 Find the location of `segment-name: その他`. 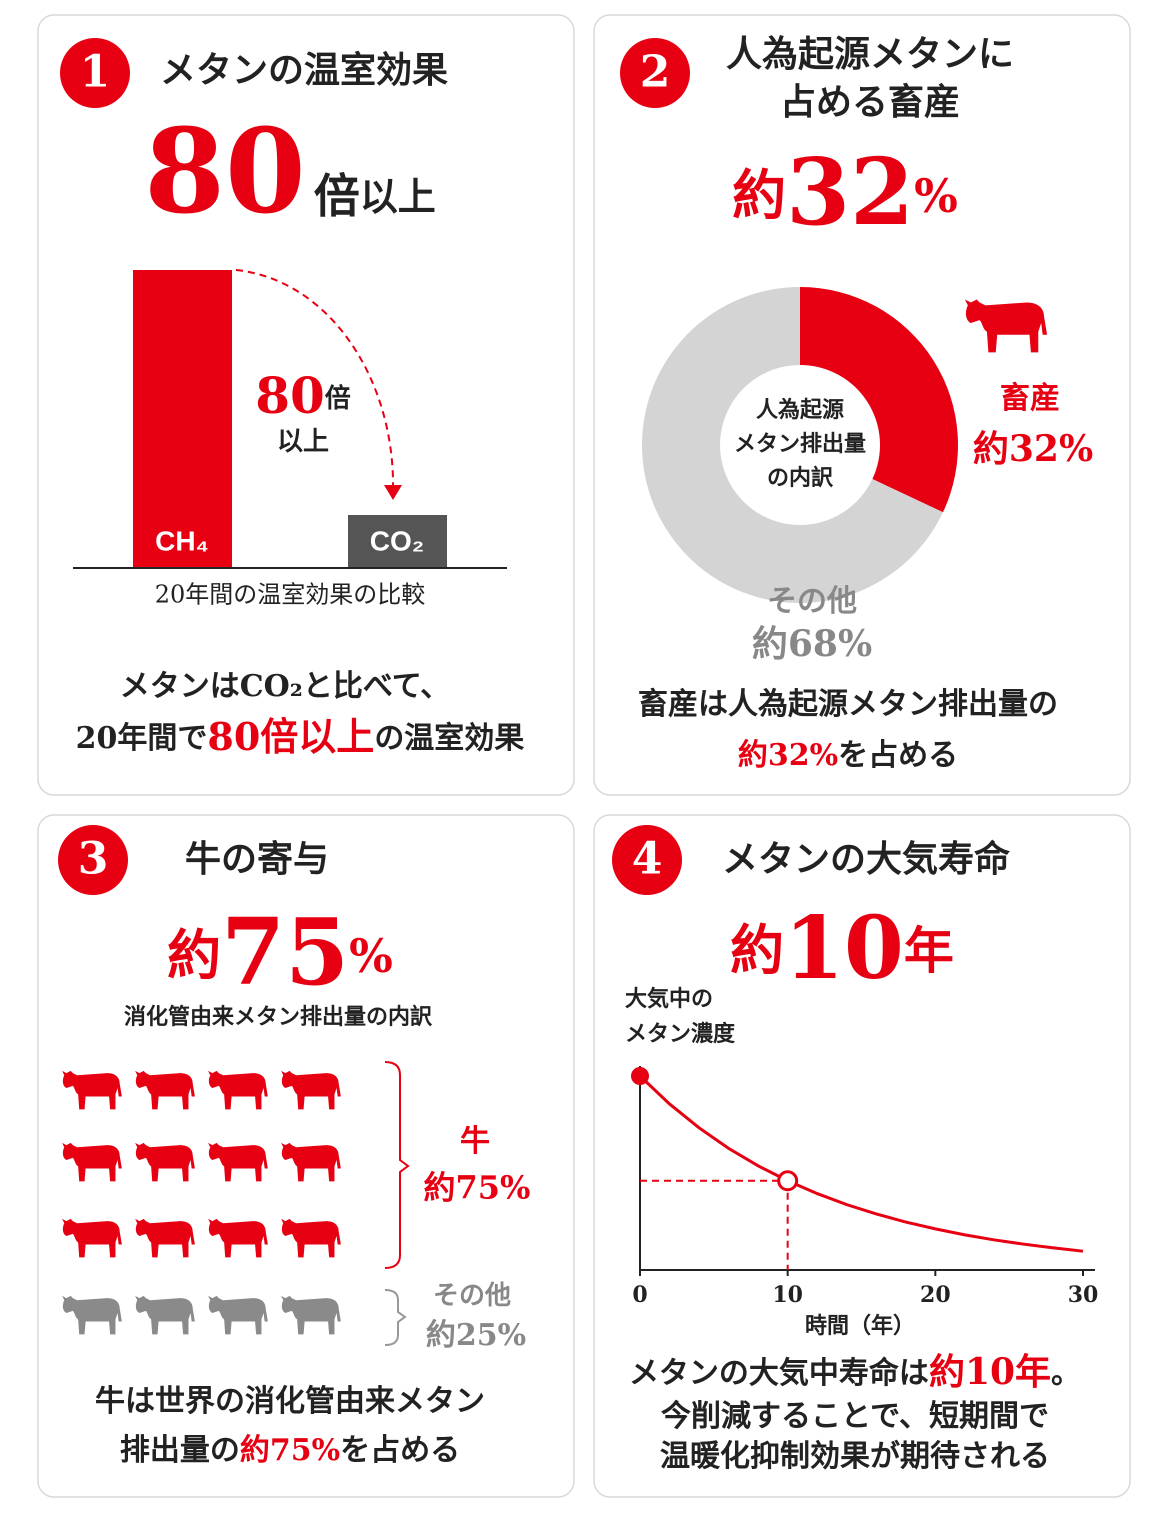

segment-name: その他 is located at coordinates (812, 601).